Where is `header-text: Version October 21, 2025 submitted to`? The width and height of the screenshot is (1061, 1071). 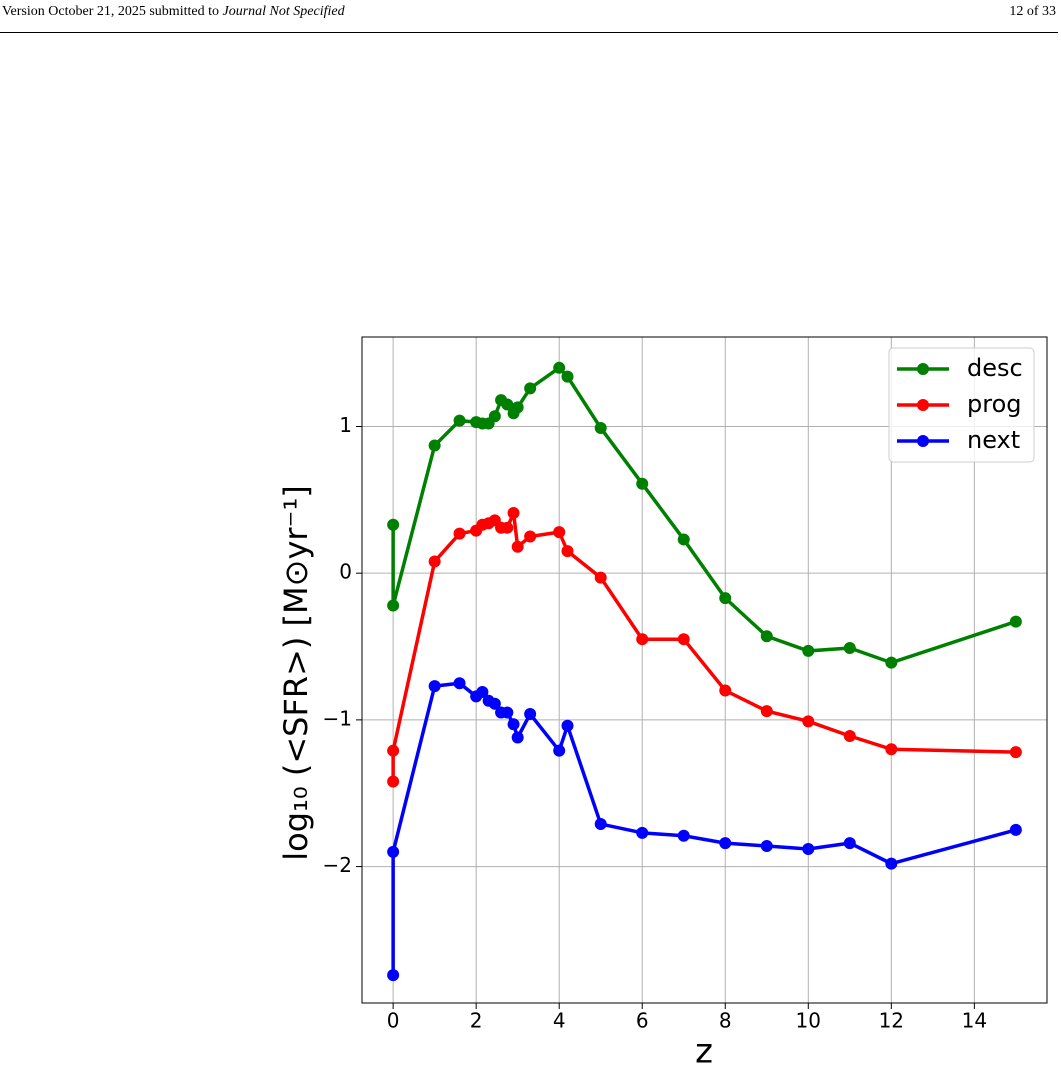
header-text: Version October 21, 2025 submitted to is located at coordinates (110, 11).